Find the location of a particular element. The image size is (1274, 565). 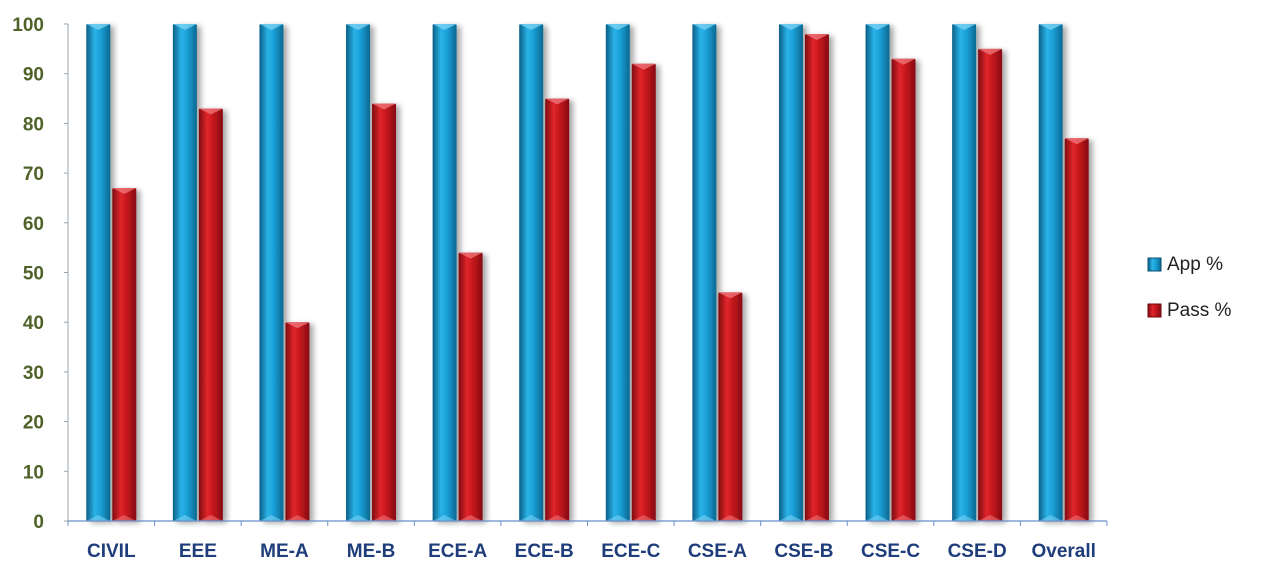

bar-pass-ece-a is located at coordinates (470, 386).